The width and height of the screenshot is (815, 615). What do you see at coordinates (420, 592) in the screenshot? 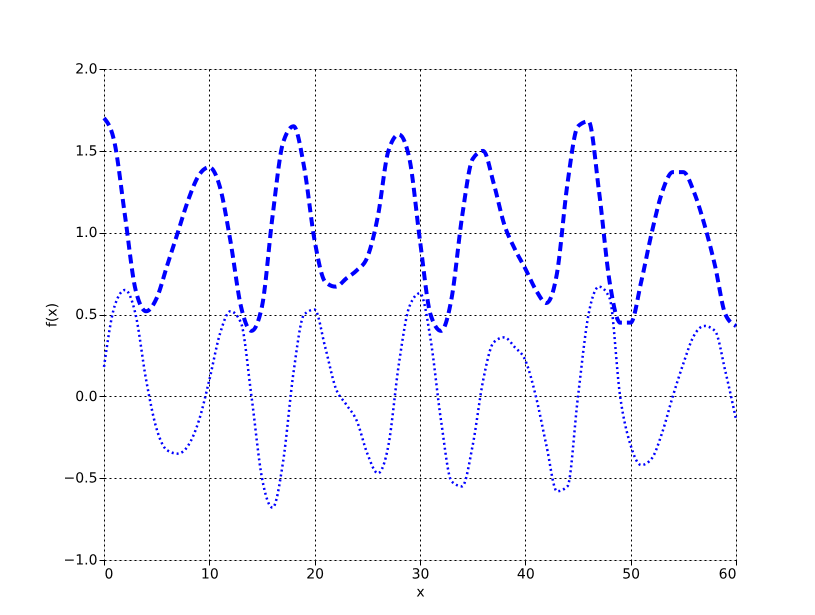
I see `x-axis-title: x` at bounding box center [420, 592].